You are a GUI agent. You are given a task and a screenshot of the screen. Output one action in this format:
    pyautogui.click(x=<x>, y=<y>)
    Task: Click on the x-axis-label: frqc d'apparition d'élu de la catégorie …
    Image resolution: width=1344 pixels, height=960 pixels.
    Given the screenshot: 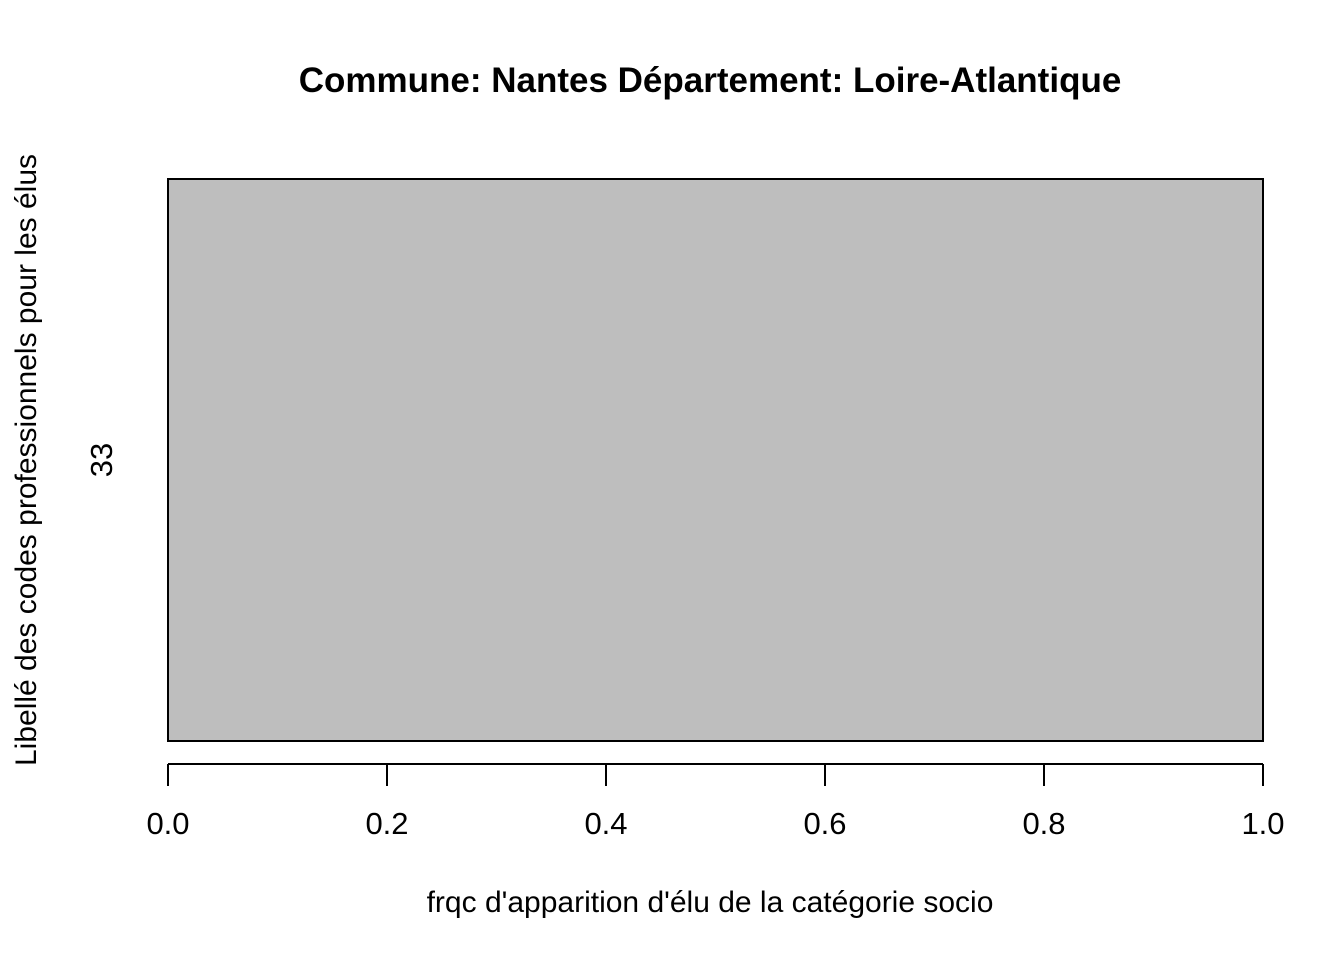 What is the action you would take?
    pyautogui.click(x=710, y=902)
    